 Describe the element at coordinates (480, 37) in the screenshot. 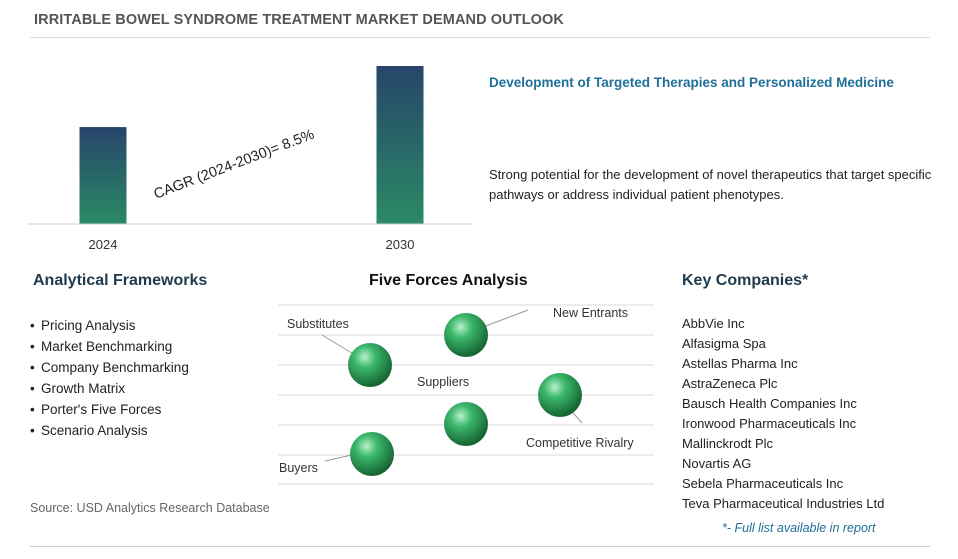

I see `top-divider` at that location.